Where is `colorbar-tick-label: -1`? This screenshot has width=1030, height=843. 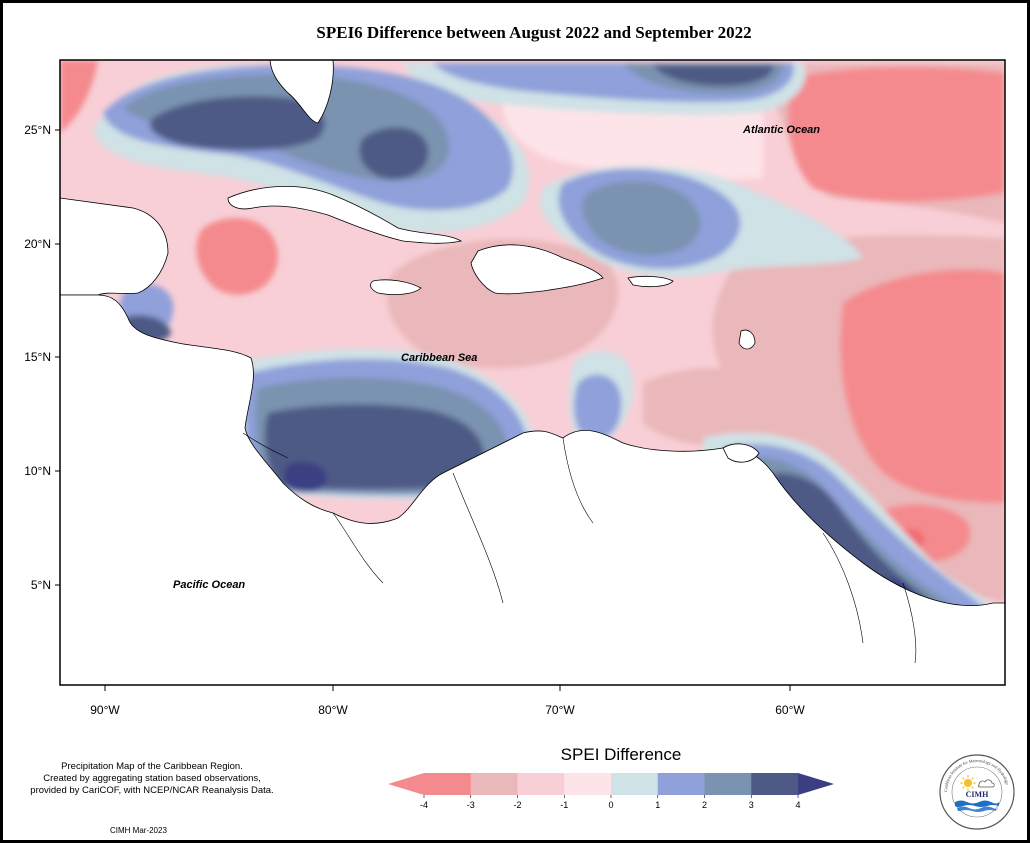 colorbar-tick-label: -1 is located at coordinates (564, 805).